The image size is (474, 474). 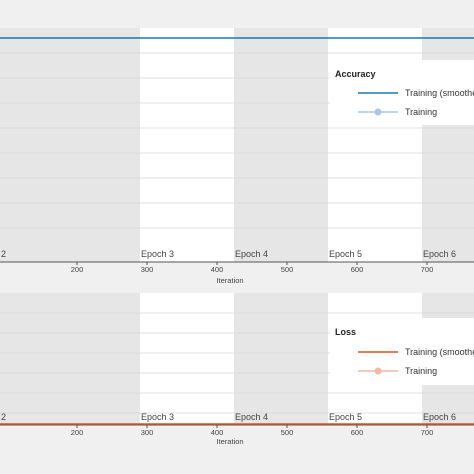 I want to click on legend: Loss Training (smoothed) Training, so click(x=402, y=351).